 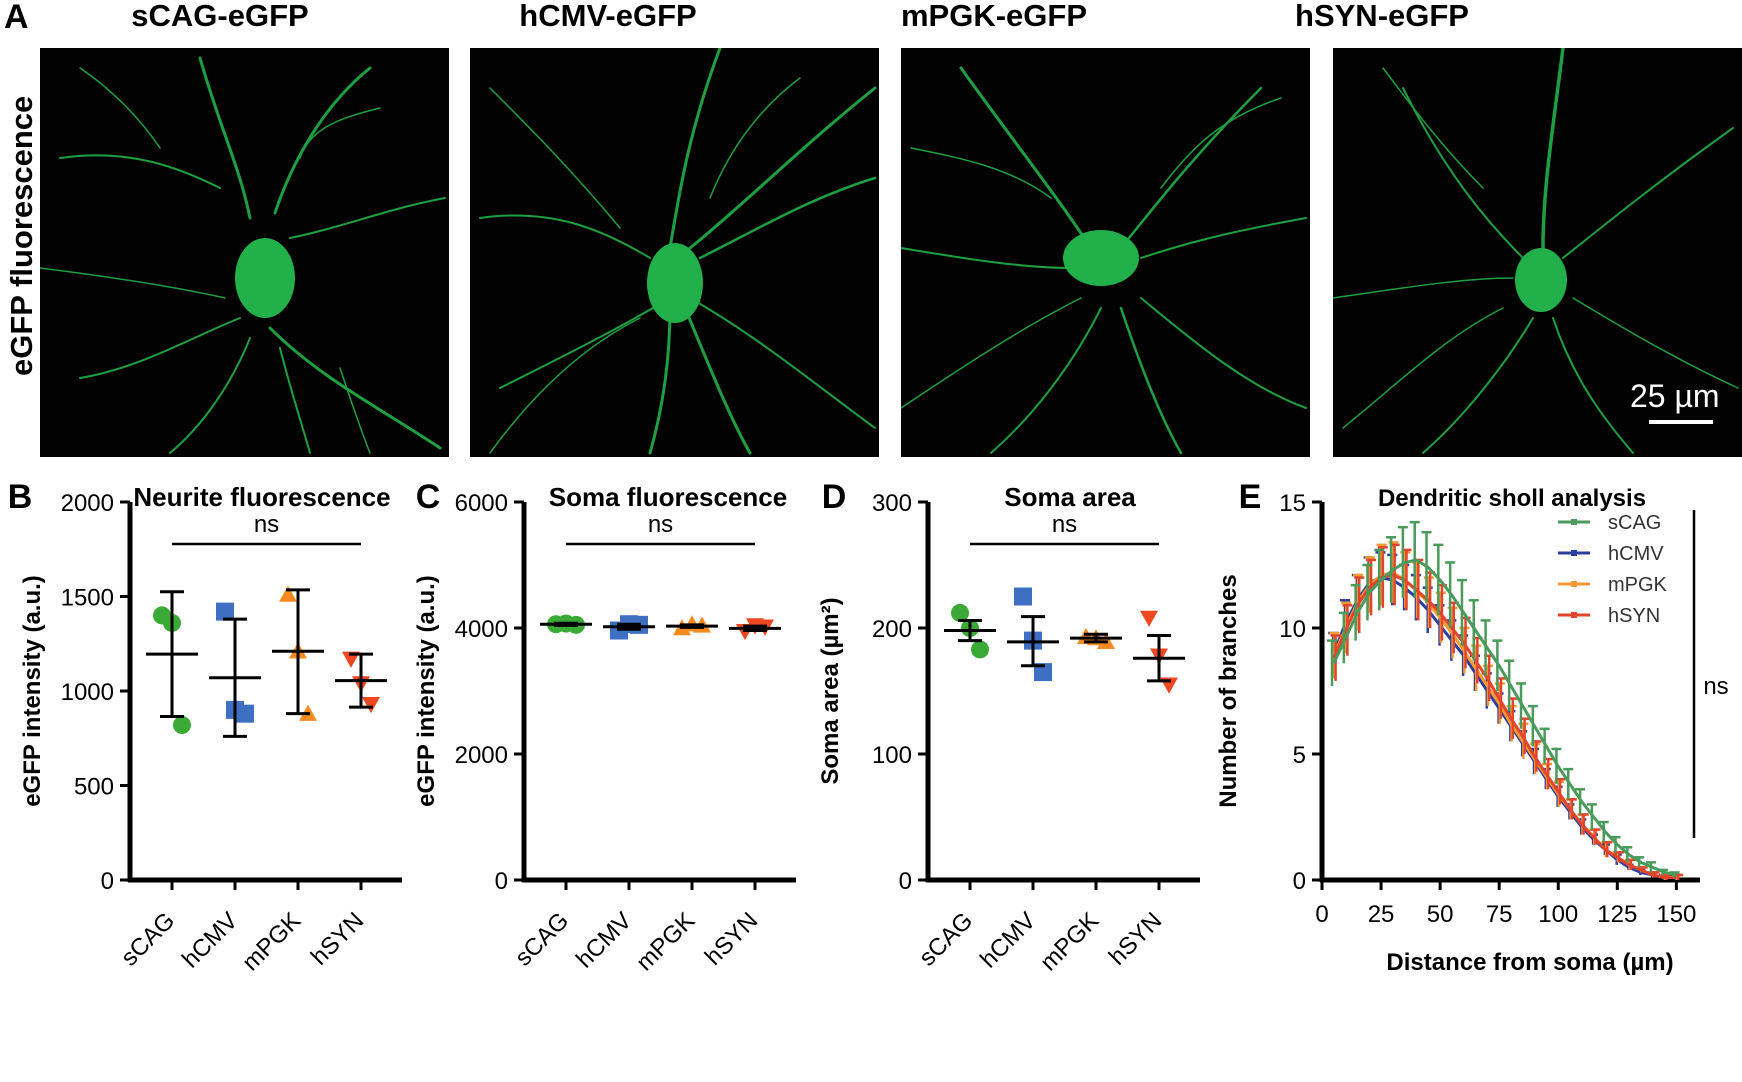 I want to click on ns-label-d: ns, so click(x=1064, y=524).